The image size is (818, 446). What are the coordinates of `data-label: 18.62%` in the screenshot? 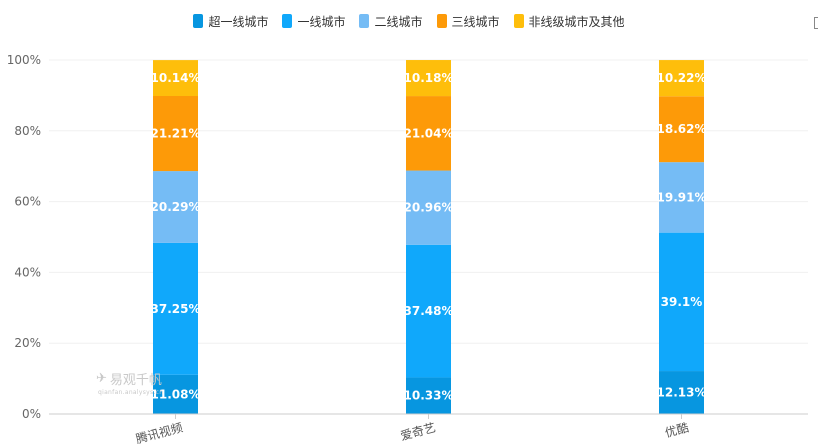 It's located at (682, 129).